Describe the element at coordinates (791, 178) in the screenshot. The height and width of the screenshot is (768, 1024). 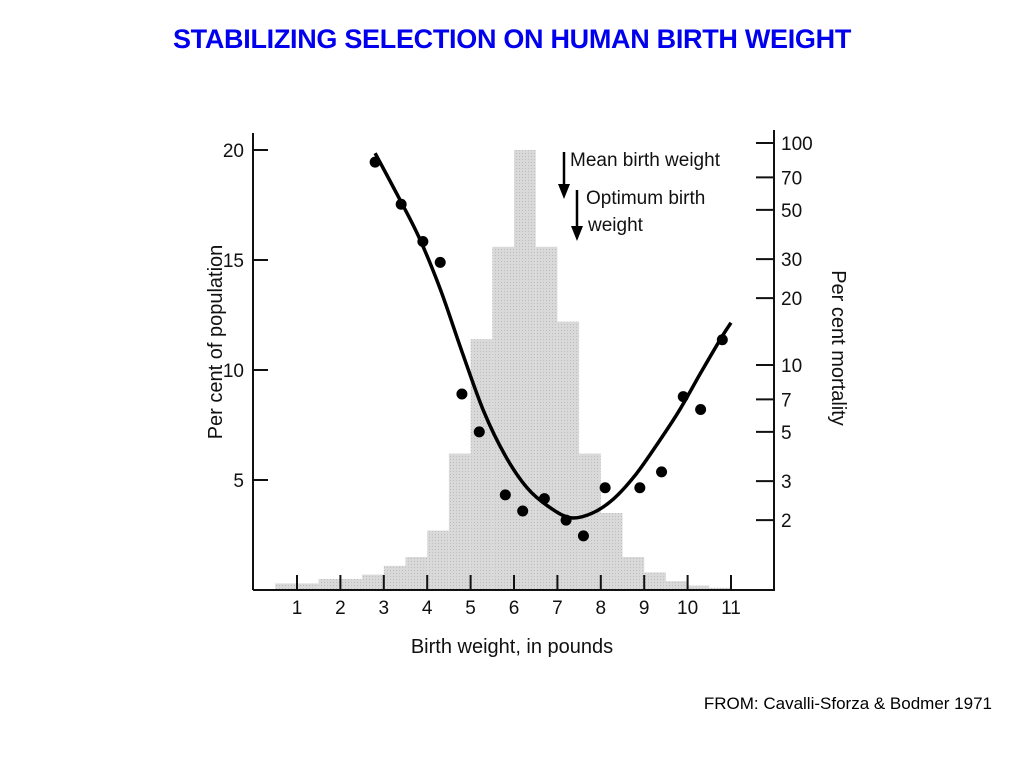
I see `y2-tick-label: 70` at that location.